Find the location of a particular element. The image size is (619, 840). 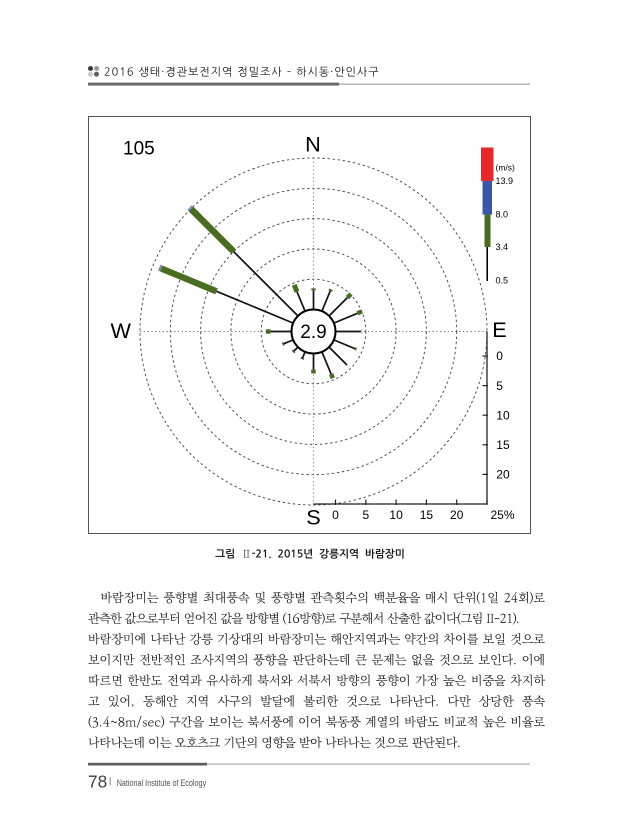

svg-text: 3.4 is located at coordinates (502, 247).